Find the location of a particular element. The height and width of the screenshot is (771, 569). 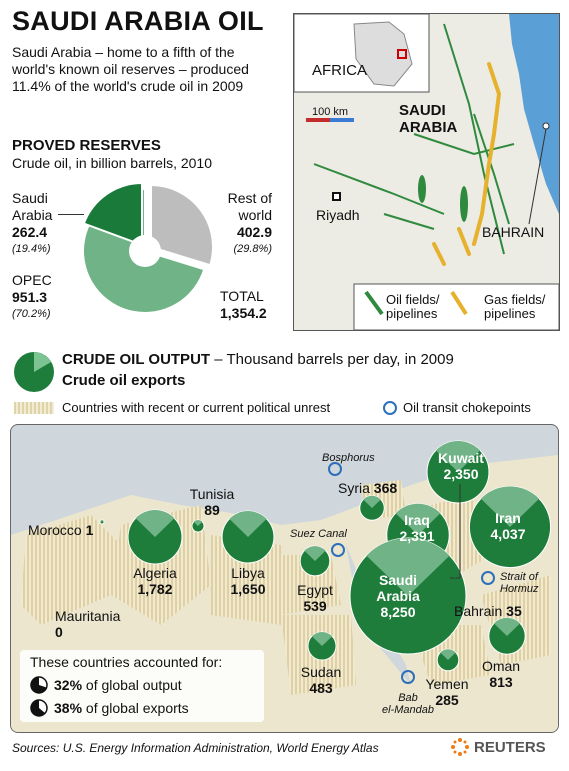

page-title: SAUDI ARABIA OIL is located at coordinates (138, 21).